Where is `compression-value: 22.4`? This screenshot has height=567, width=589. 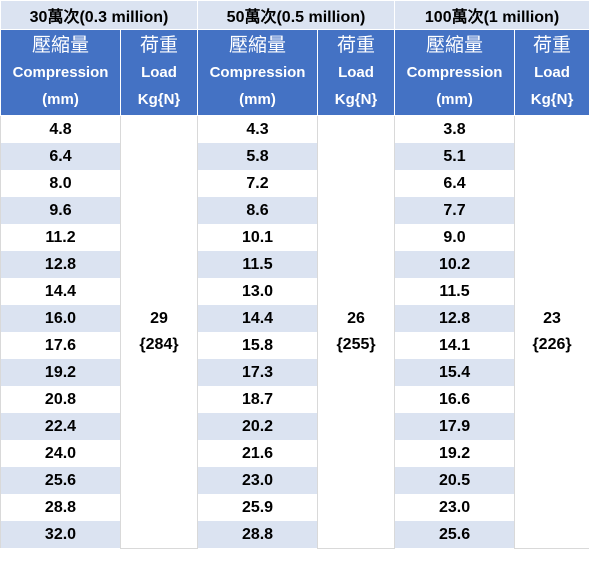 compression-value: 22.4 is located at coordinates (60, 426).